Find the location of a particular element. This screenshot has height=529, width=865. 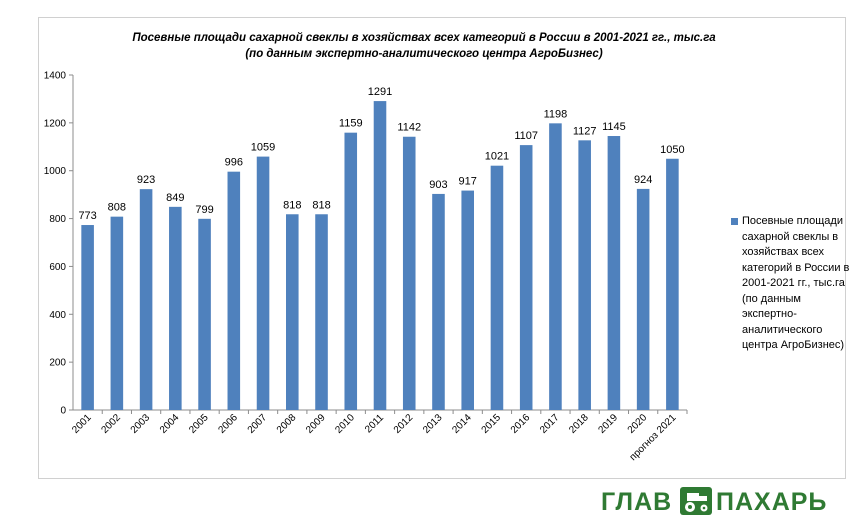

data-label: 1142 is located at coordinates (409, 128).